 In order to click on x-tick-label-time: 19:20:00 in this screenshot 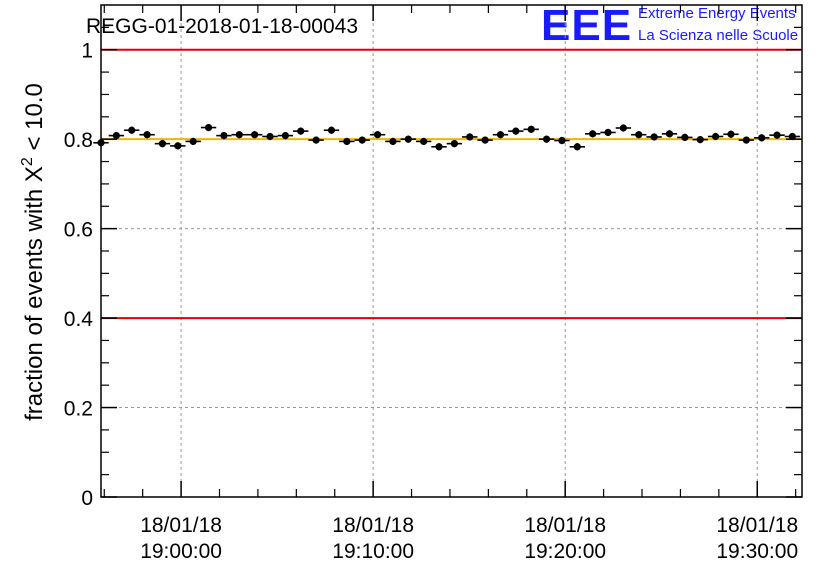, I will do `click(565, 551)`.